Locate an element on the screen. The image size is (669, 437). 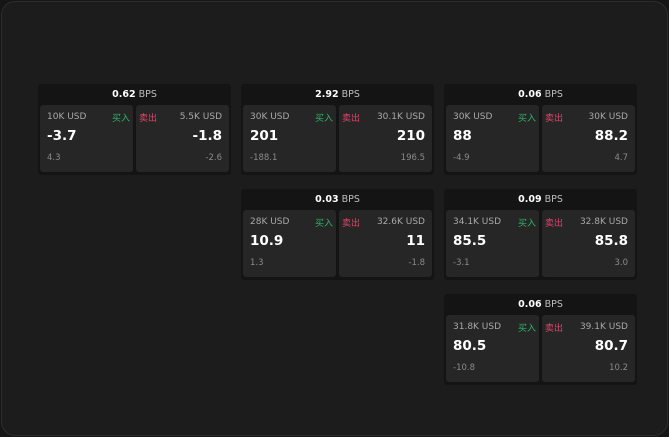
sell-change: -2.6 is located at coordinates (213, 158).